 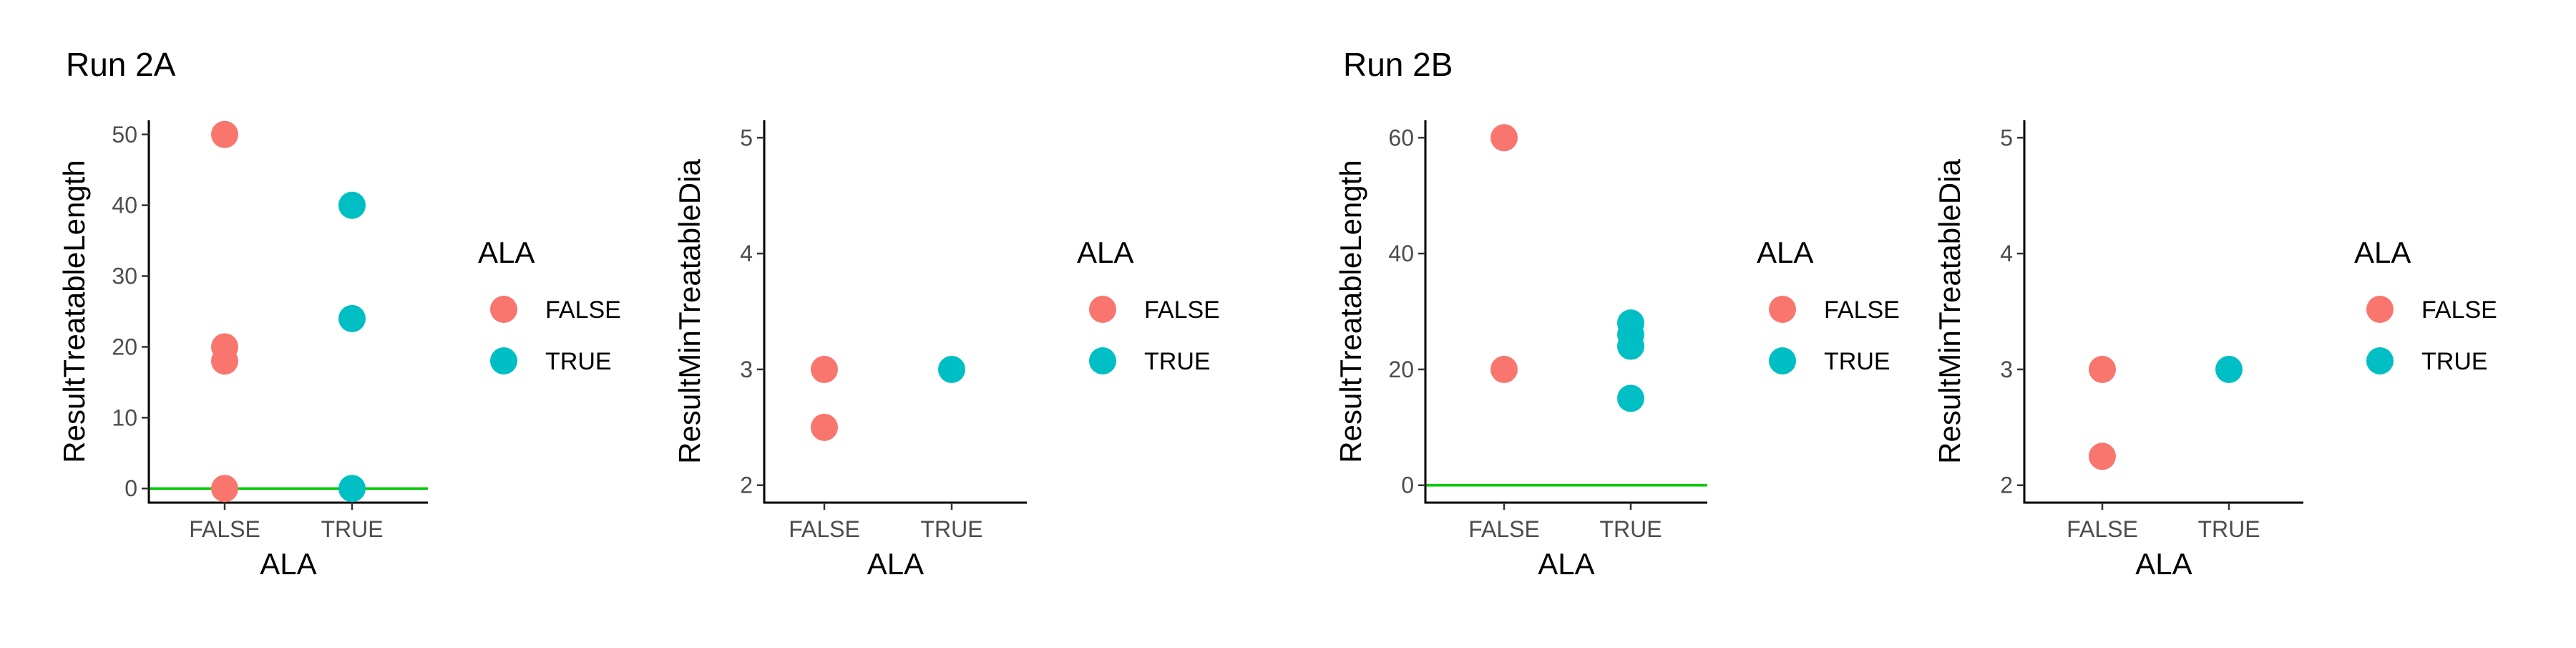 What do you see at coordinates (1401, 254) in the screenshot?
I see `panel-3-y-tick-label: 40` at bounding box center [1401, 254].